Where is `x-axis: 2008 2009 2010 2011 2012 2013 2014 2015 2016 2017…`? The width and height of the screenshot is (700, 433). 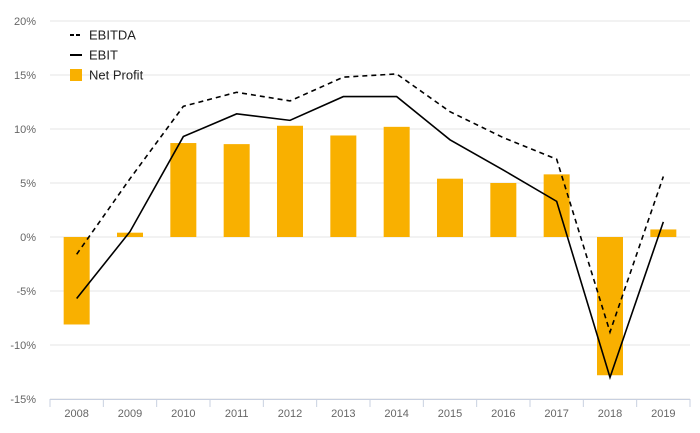
x-axis: 2008 2009 2010 2011 2012 2013 2014 2015 2016 2017… is located at coordinates (370, 409).